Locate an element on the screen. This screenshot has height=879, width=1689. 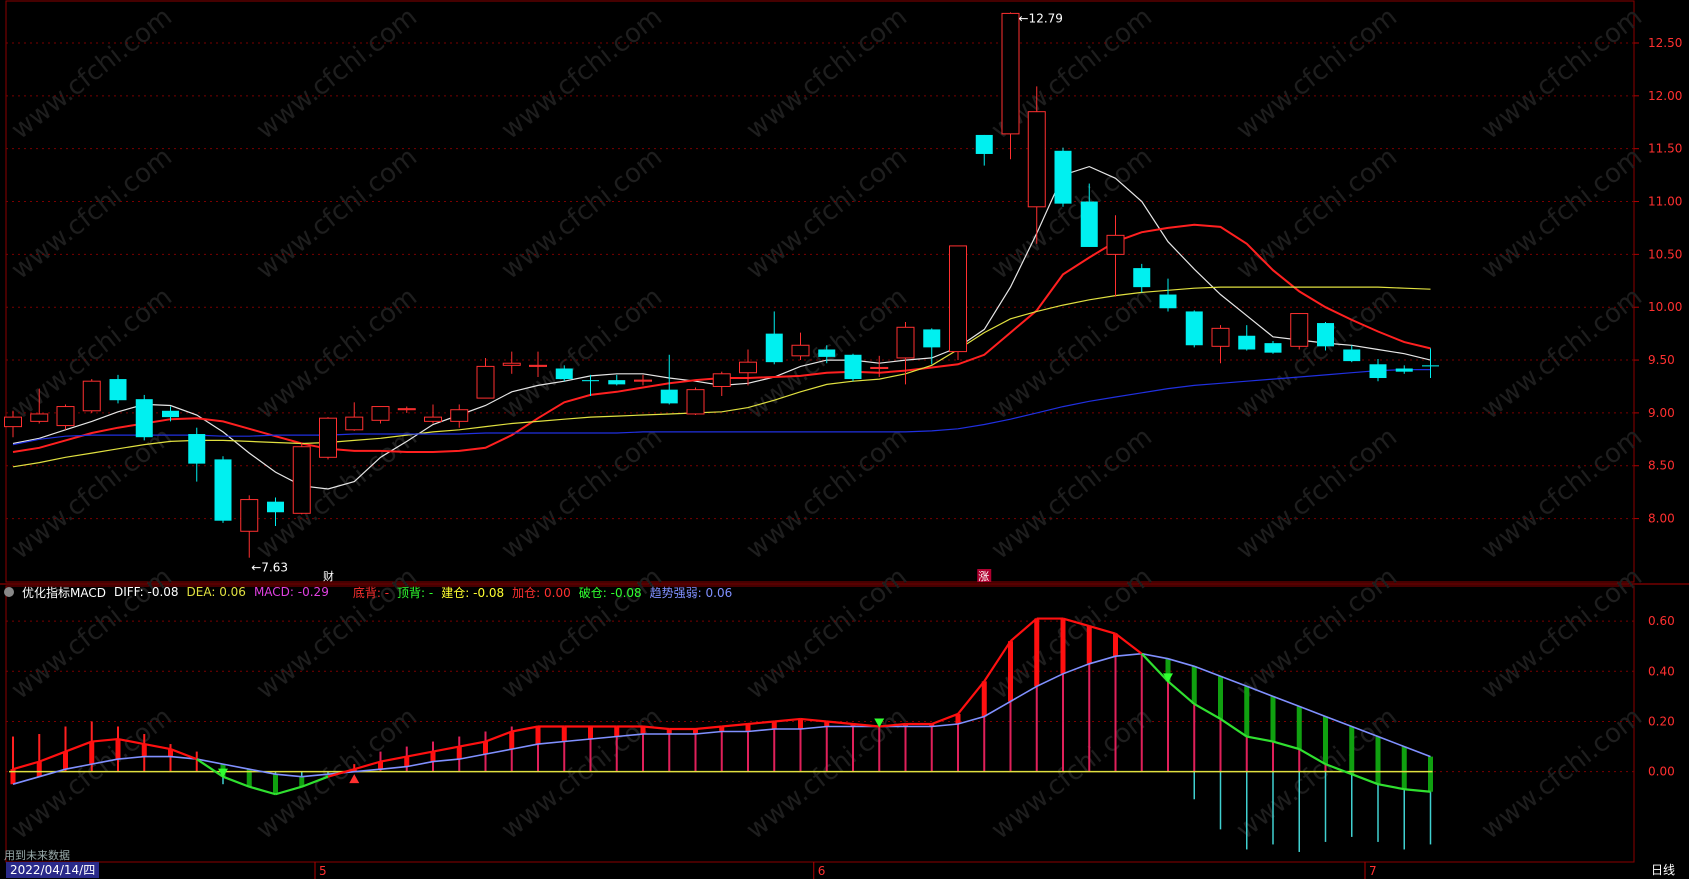
label-break: 破仓: -0.08 is located at coordinates (610, 592).